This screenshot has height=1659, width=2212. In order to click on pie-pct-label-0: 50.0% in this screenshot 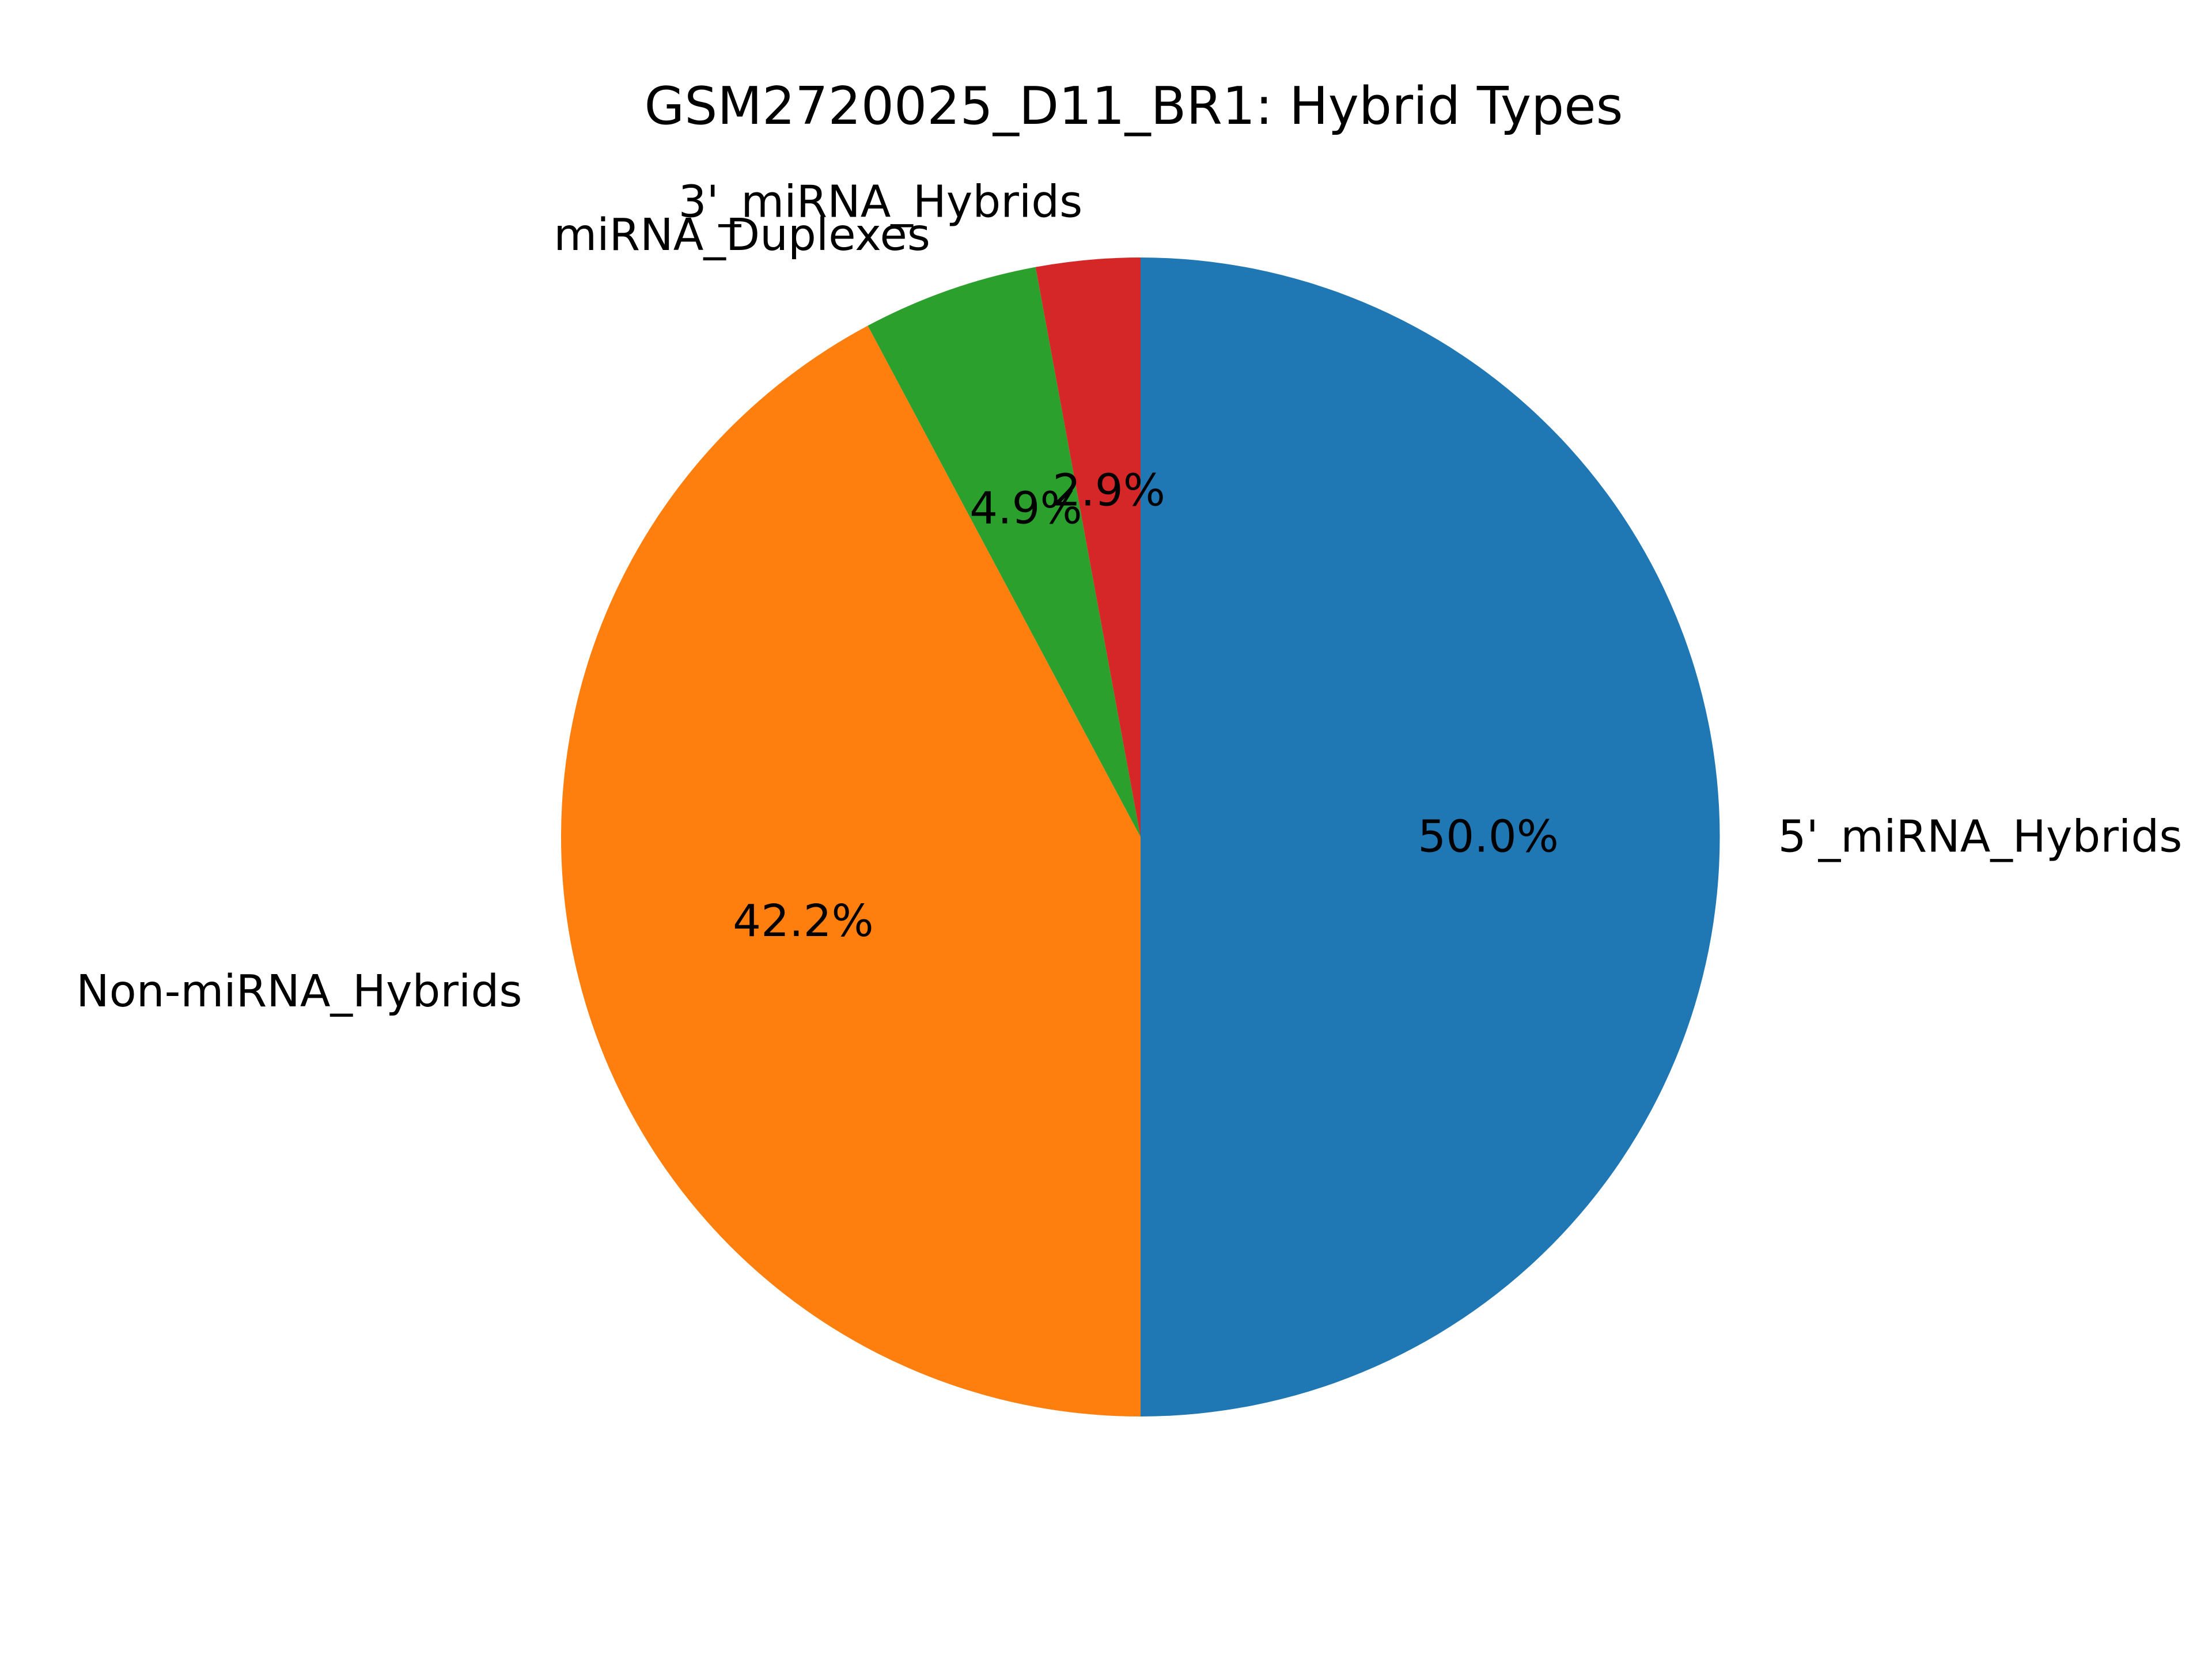, I will do `click(1488, 837)`.